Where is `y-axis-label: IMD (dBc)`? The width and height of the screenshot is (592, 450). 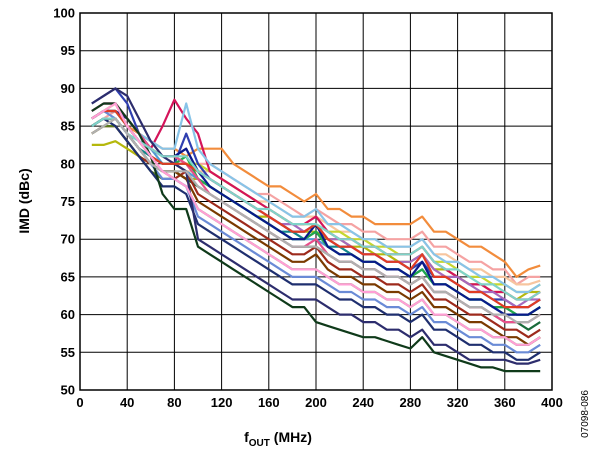 y-axis-label: IMD (dBc) is located at coordinates (24, 200).